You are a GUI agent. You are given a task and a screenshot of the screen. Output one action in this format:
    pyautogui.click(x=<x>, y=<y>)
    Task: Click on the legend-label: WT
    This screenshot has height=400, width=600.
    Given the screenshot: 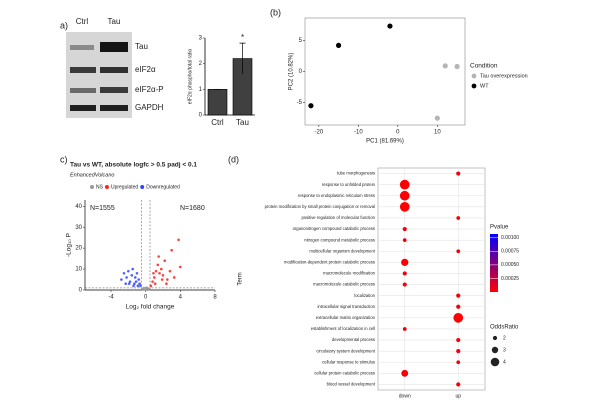 What is the action you would take?
    pyautogui.click(x=484, y=86)
    